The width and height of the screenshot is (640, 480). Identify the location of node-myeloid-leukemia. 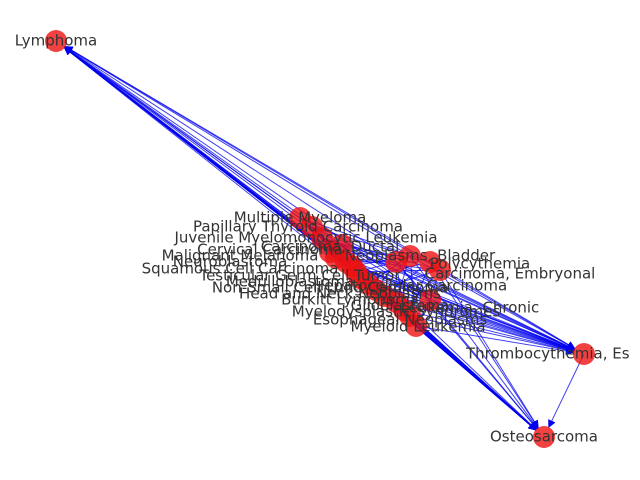
(416, 326).